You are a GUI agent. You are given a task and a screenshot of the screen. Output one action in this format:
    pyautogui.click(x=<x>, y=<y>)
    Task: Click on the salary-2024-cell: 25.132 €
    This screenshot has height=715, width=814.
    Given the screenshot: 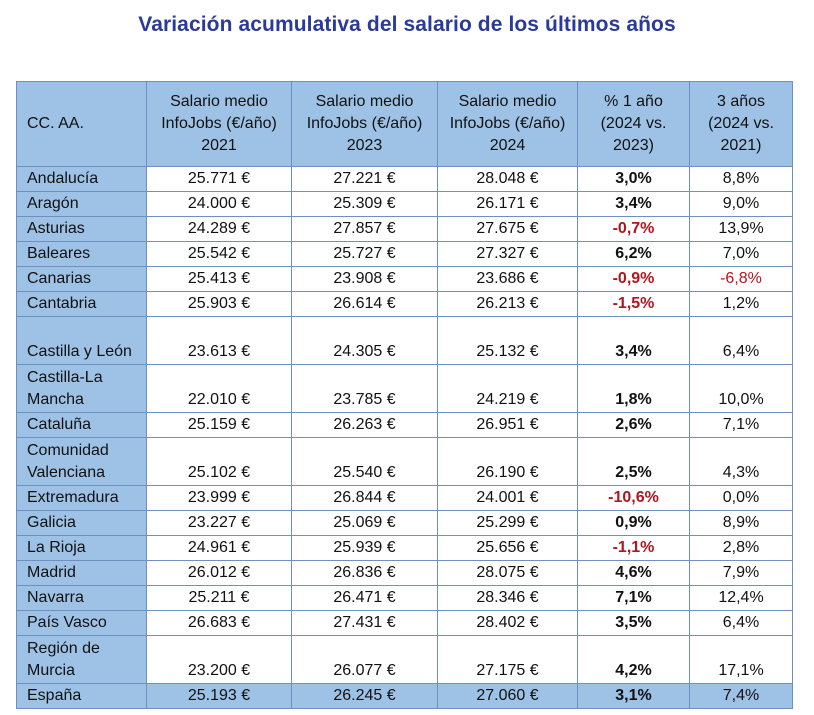 What is the action you would take?
    pyautogui.click(x=507, y=340)
    